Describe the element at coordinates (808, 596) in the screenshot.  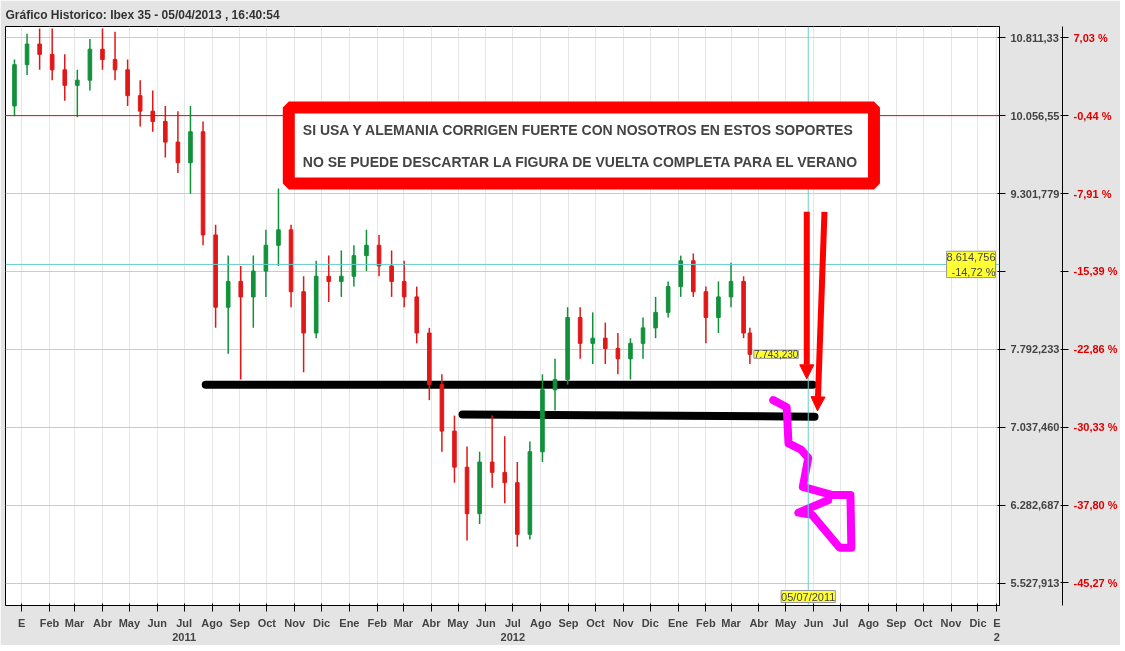
I see `ref-line-label: 05/07/2011` at that location.